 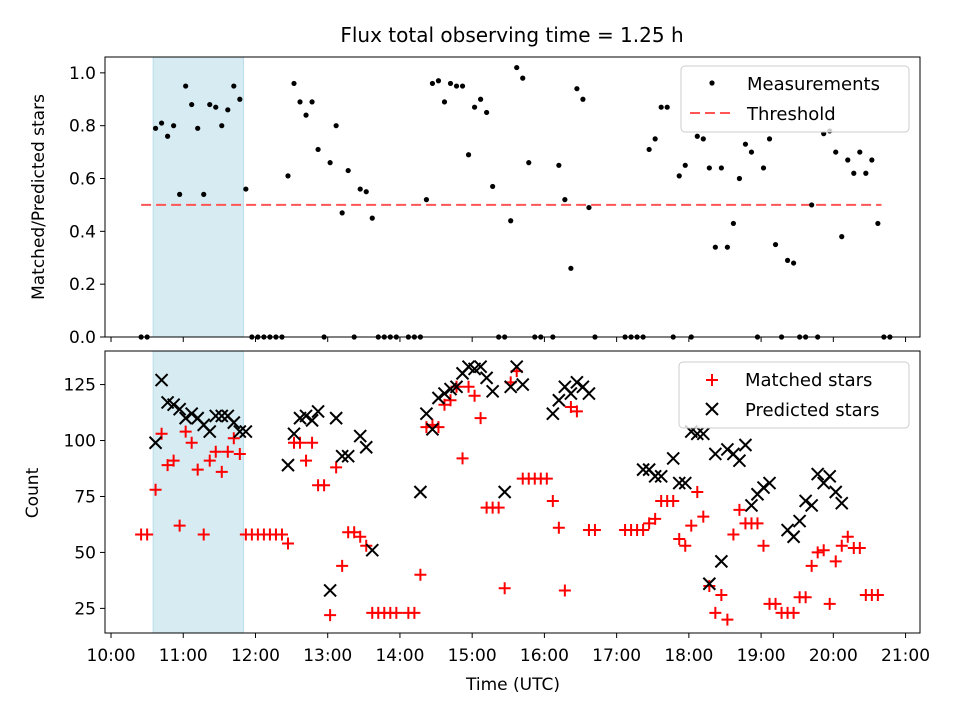 What do you see at coordinates (616, 656) in the screenshot?
I see `x-tick-label: 17:00` at bounding box center [616, 656].